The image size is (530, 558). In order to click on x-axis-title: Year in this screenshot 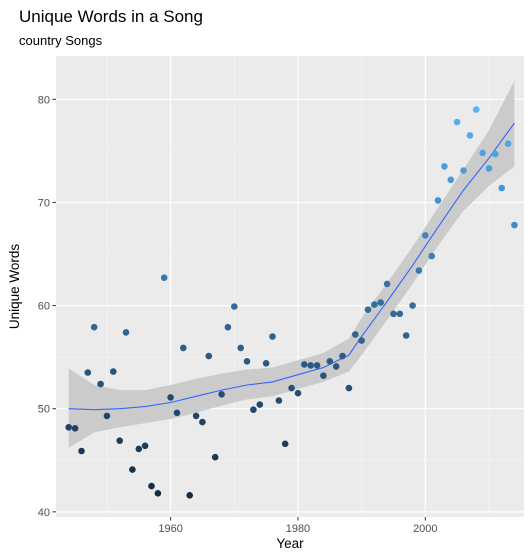, I will do `click(290, 543)`.